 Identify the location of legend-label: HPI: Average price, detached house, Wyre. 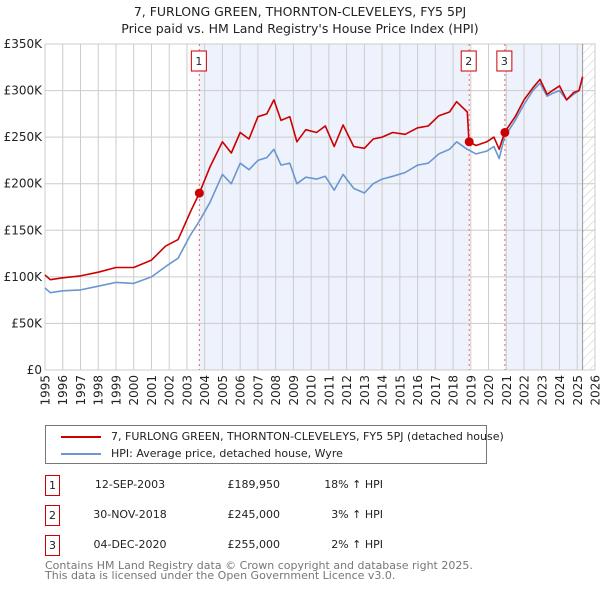
(227, 453).